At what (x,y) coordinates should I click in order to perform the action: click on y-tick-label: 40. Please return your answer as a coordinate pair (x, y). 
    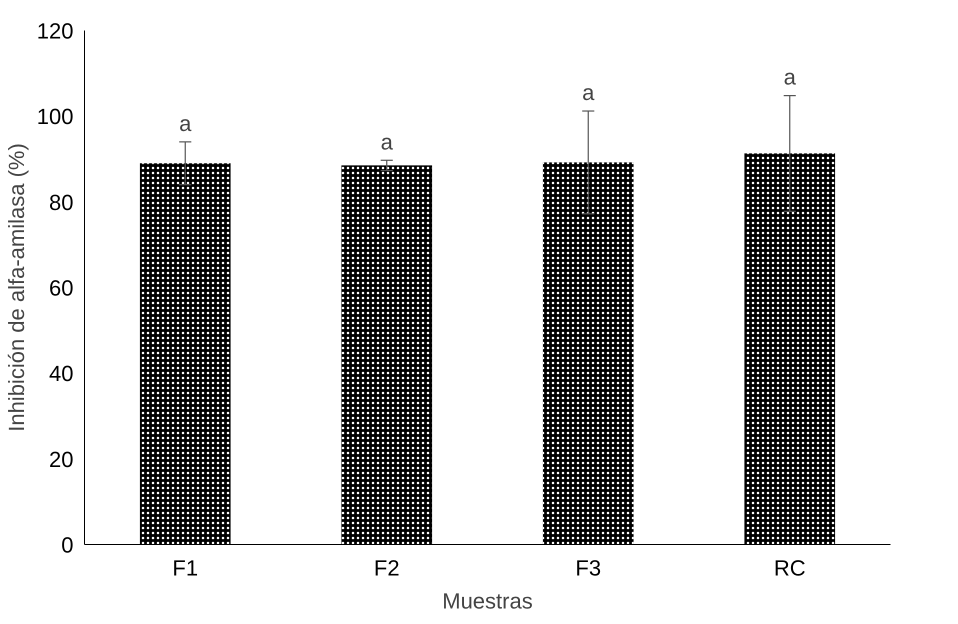
    Looking at the image, I should click on (61, 373).